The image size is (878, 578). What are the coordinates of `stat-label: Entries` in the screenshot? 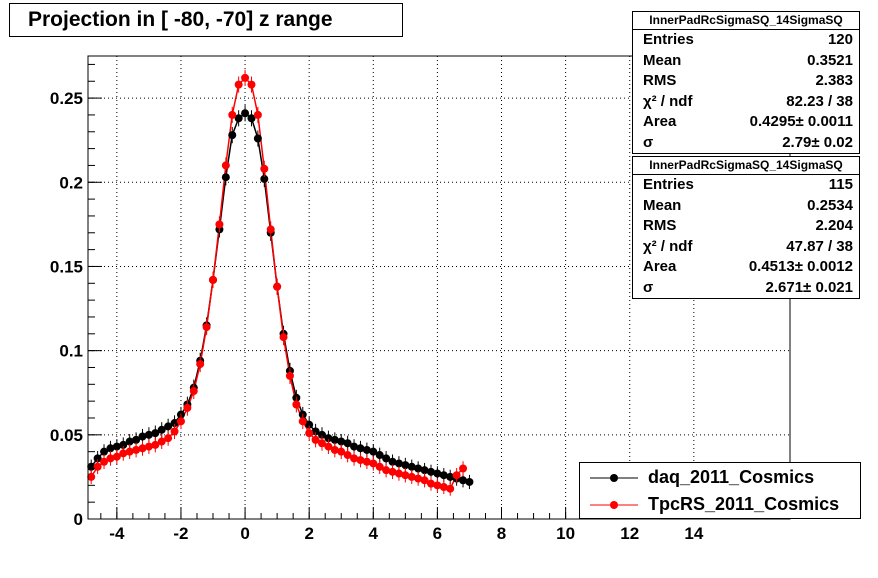 It's located at (668, 184).